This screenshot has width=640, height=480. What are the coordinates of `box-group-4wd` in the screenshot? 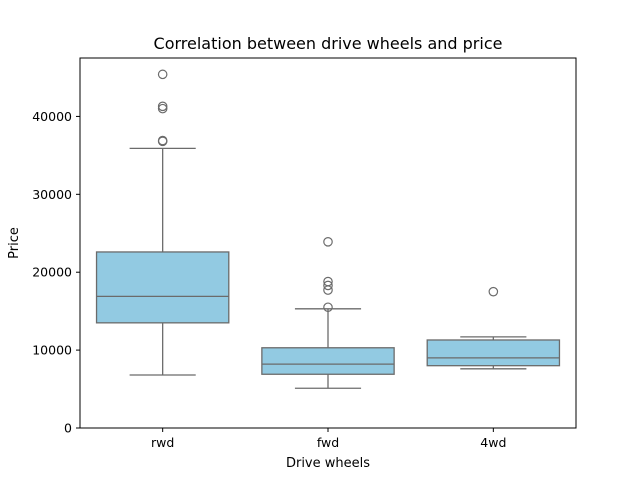 It's located at (493, 328).